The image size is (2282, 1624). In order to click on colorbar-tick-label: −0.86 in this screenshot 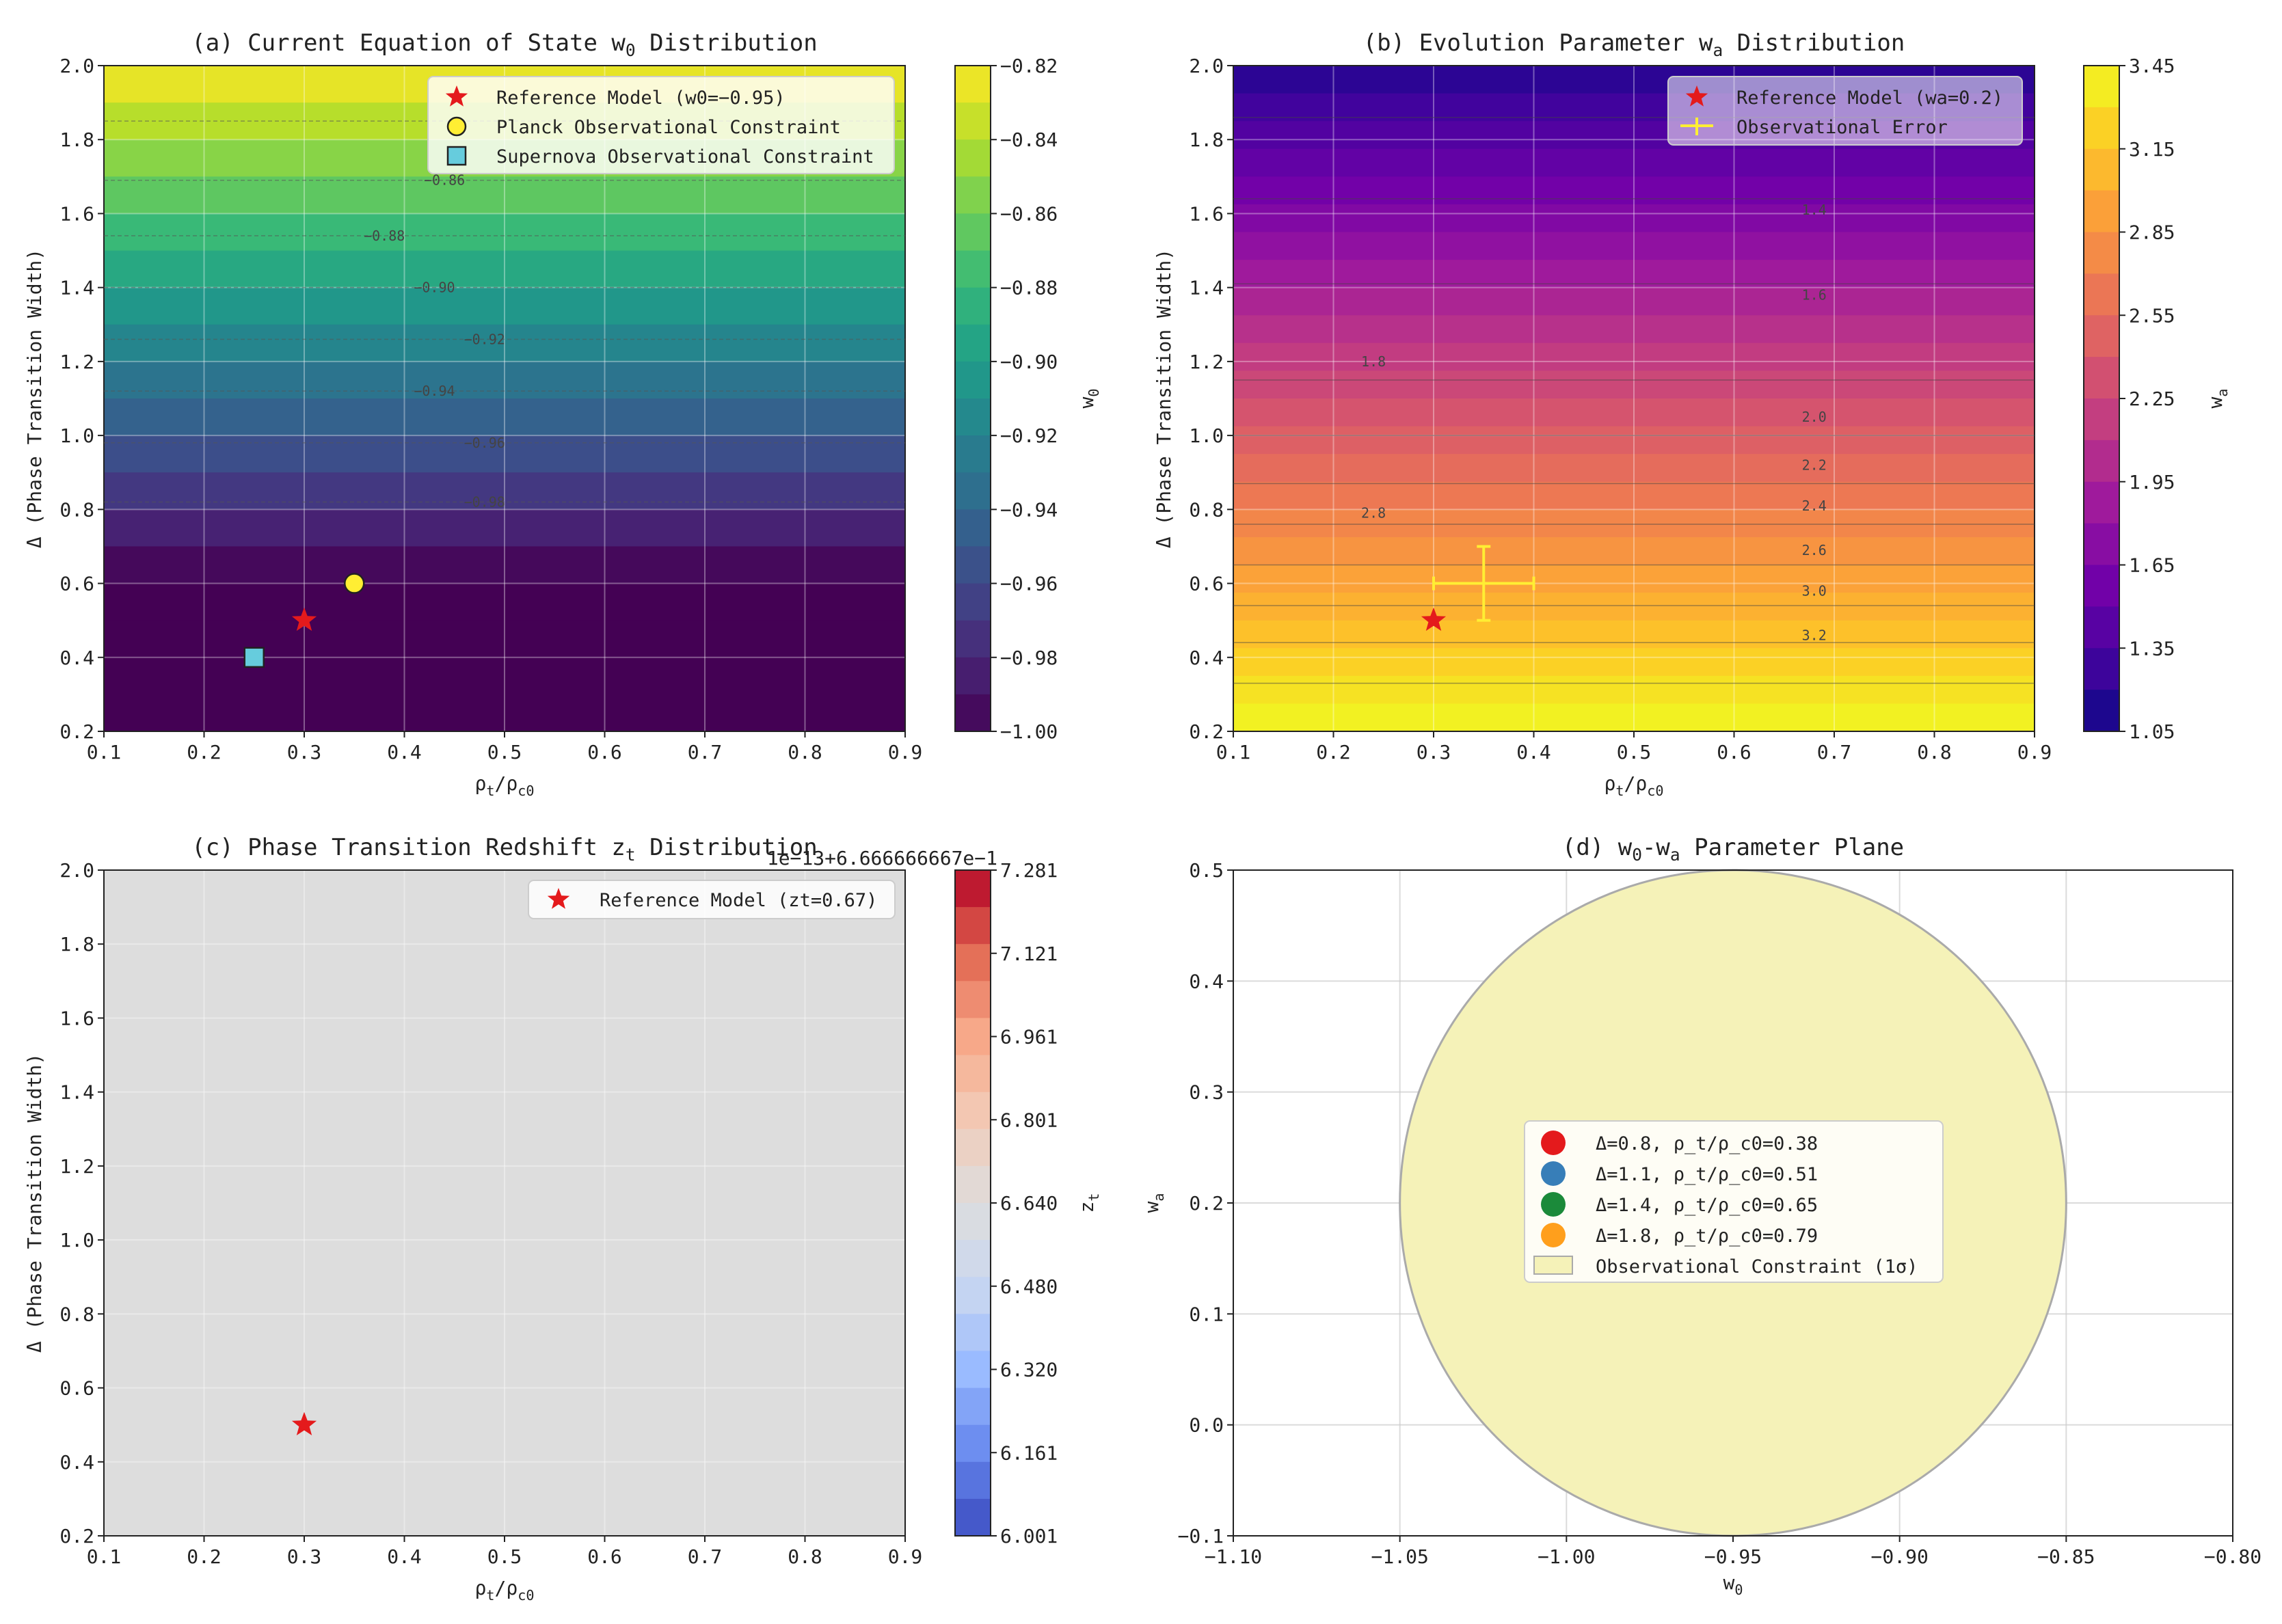, I will do `click(1029, 214)`.